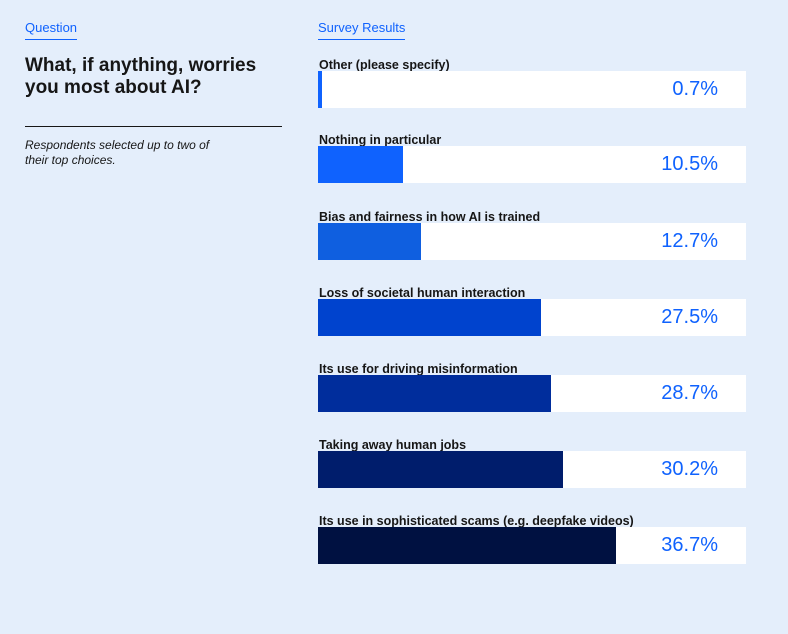 The height and width of the screenshot is (634, 788). I want to click on bar-track: 28.7%, so click(532, 393).